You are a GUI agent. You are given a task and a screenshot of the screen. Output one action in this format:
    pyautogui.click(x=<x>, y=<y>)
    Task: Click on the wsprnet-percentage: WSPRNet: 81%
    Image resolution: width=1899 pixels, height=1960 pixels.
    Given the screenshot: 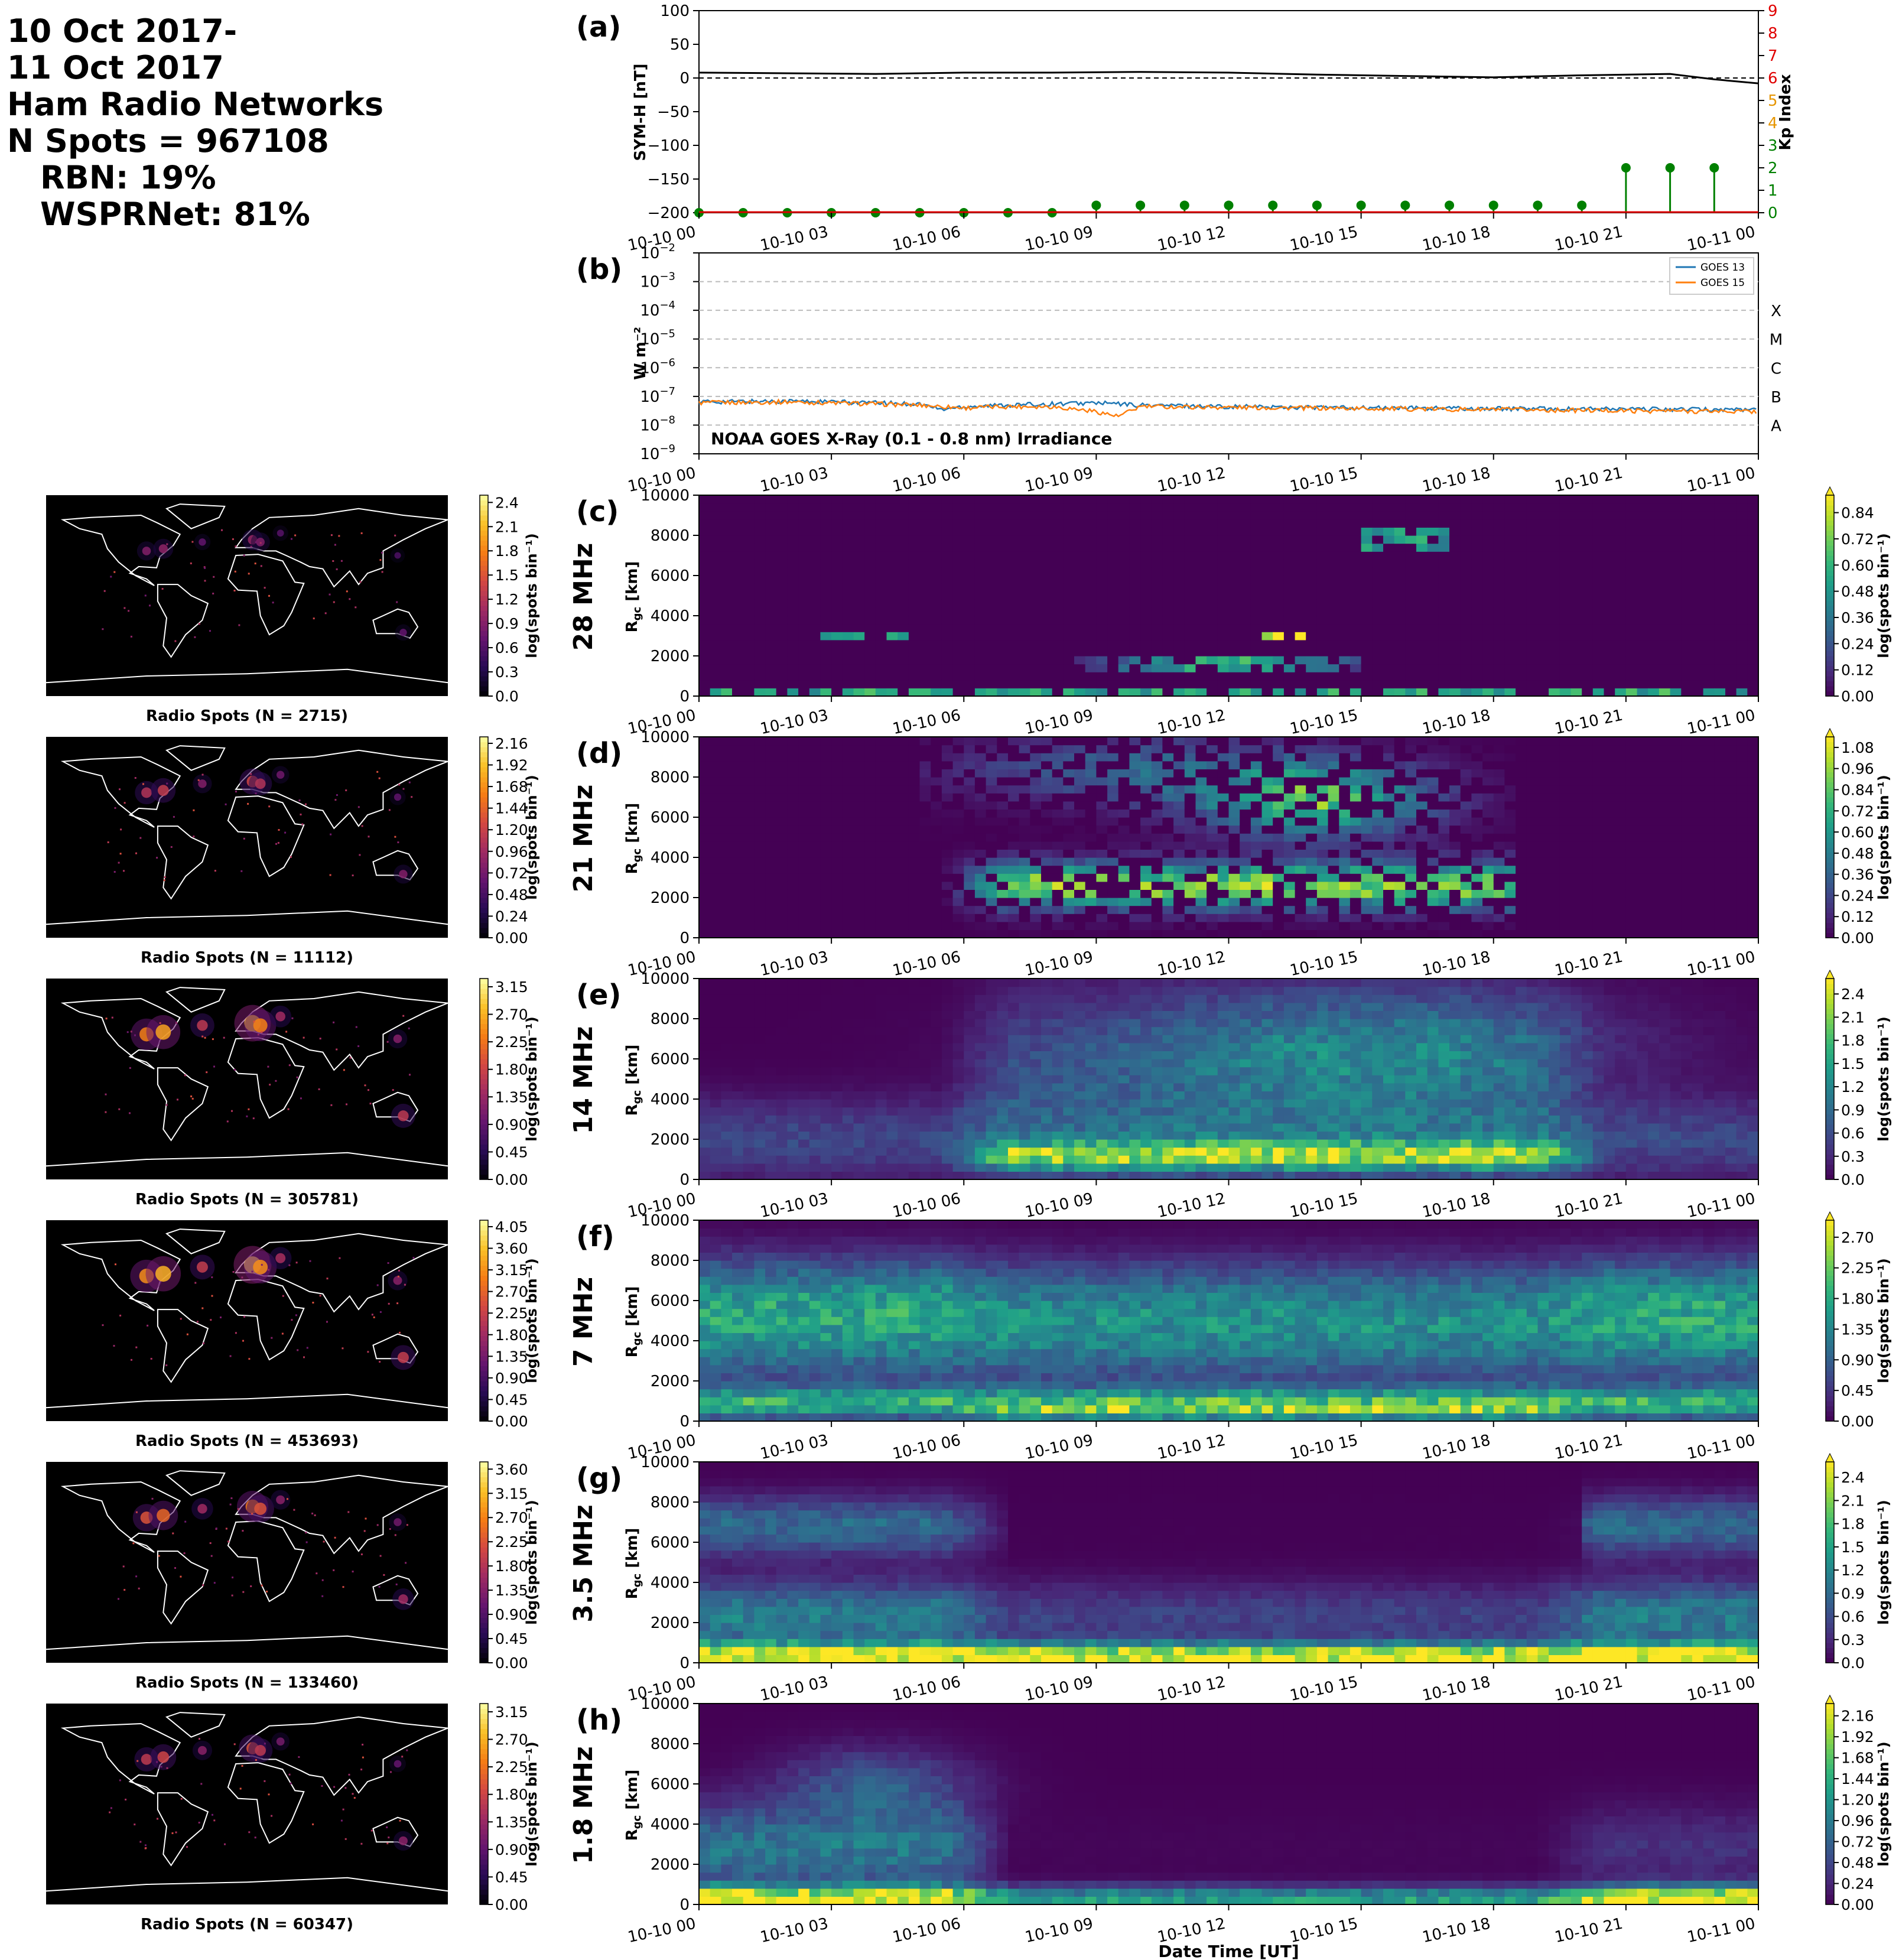 What is the action you would take?
    pyautogui.click(x=175, y=214)
    